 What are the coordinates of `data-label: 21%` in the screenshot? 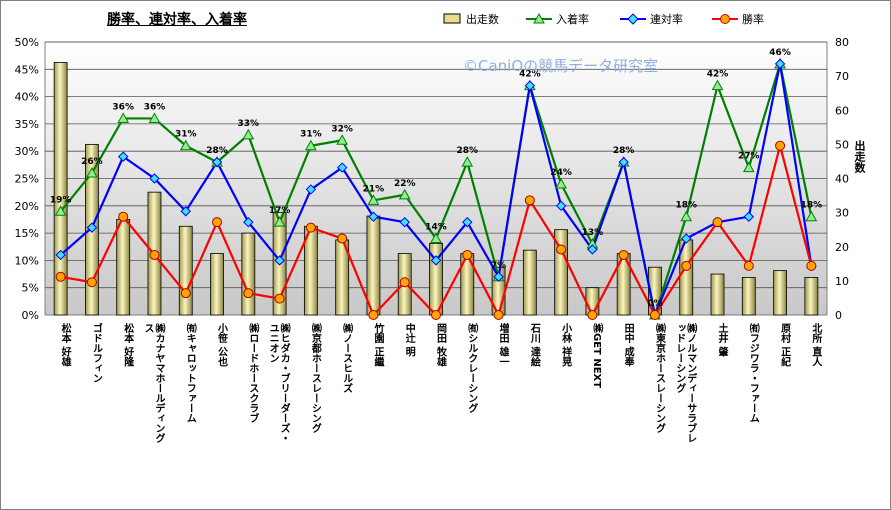 It's located at (374, 189).